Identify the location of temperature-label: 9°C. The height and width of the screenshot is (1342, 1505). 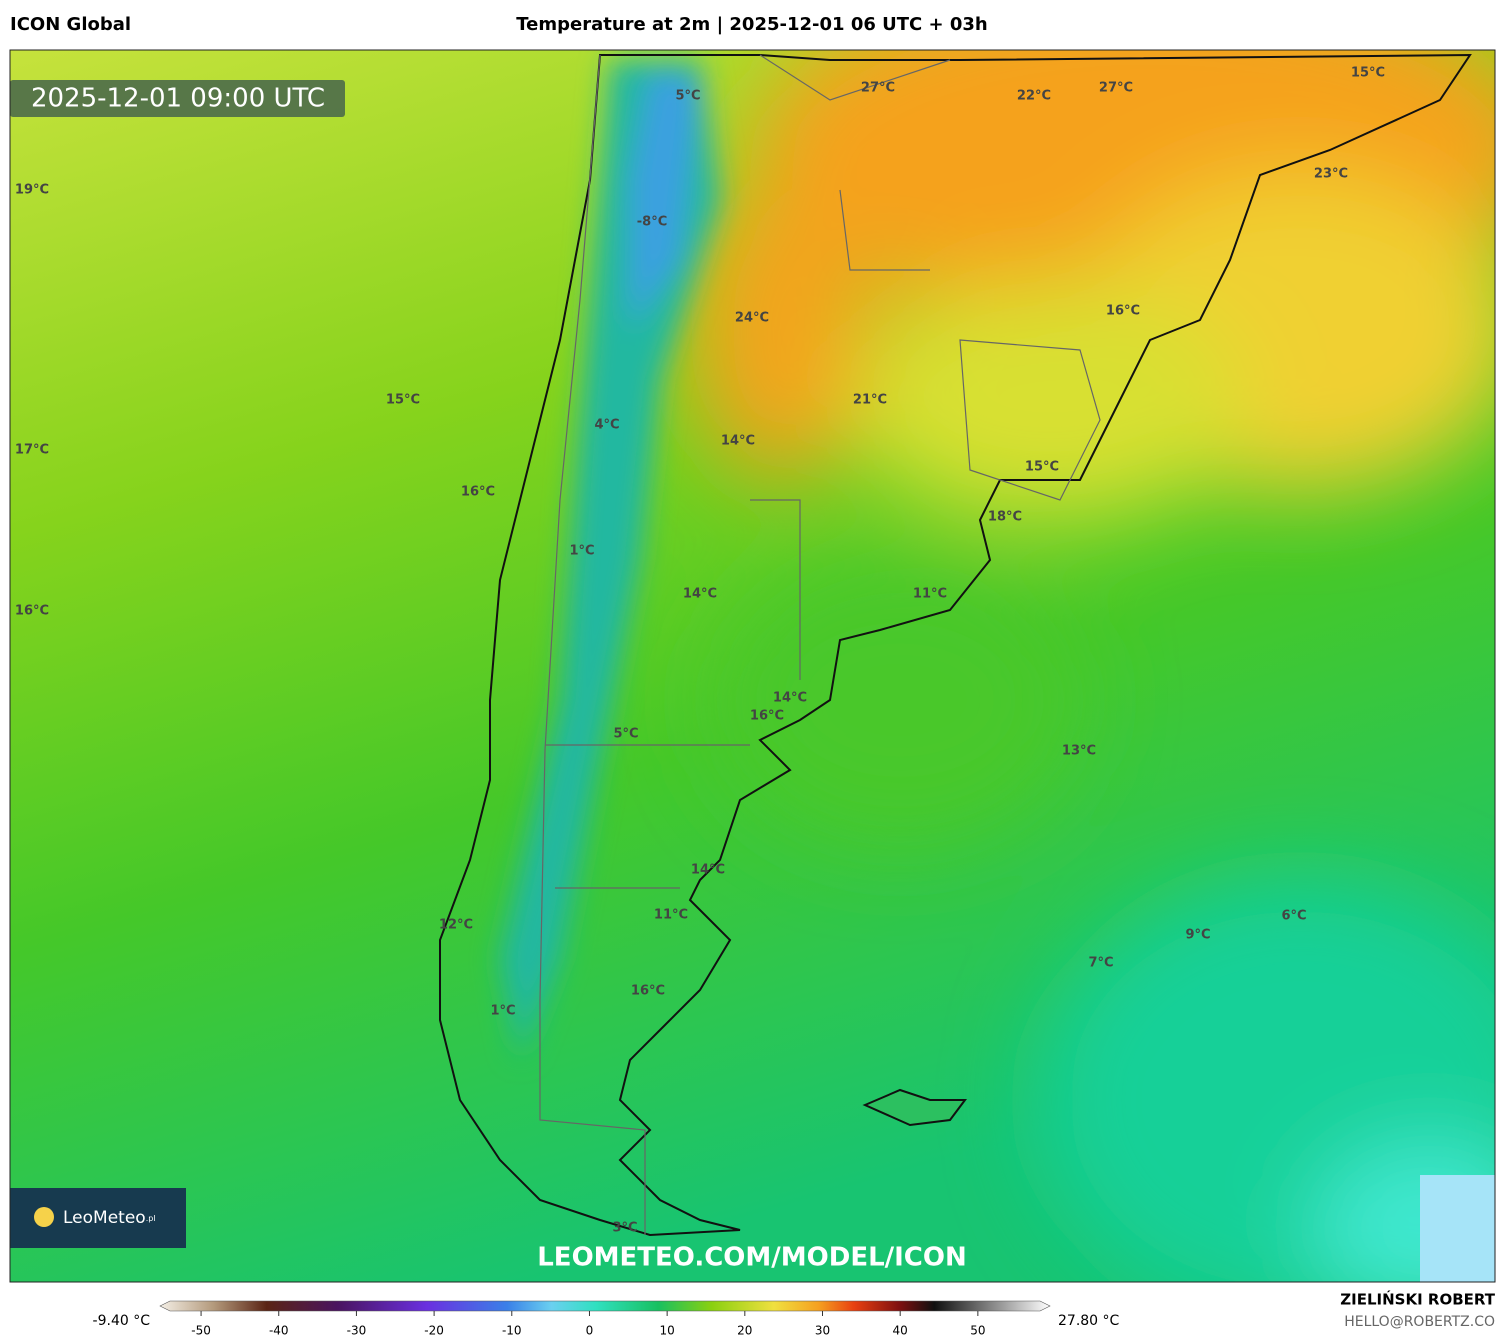
(1197, 935).